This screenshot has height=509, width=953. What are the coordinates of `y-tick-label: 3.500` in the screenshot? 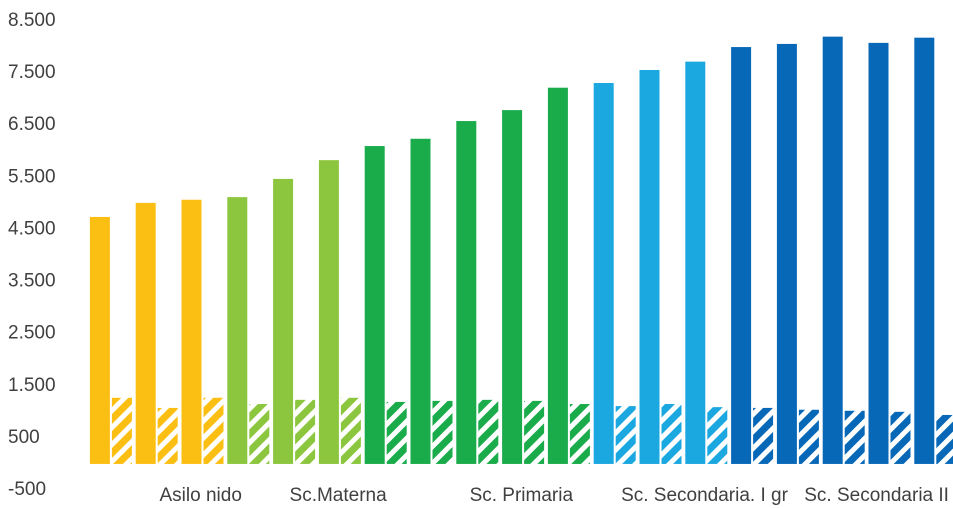 It's located at (32, 281).